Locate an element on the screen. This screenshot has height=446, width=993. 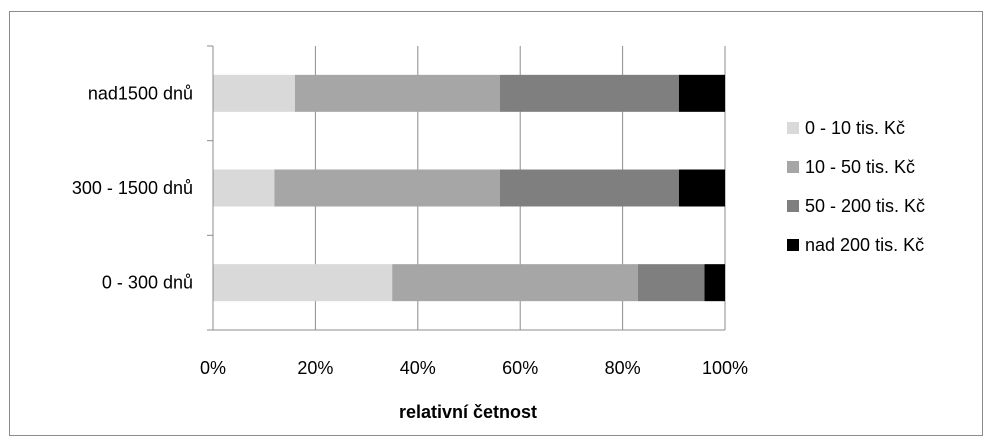
x-tick-label: 80% is located at coordinates (623, 368).